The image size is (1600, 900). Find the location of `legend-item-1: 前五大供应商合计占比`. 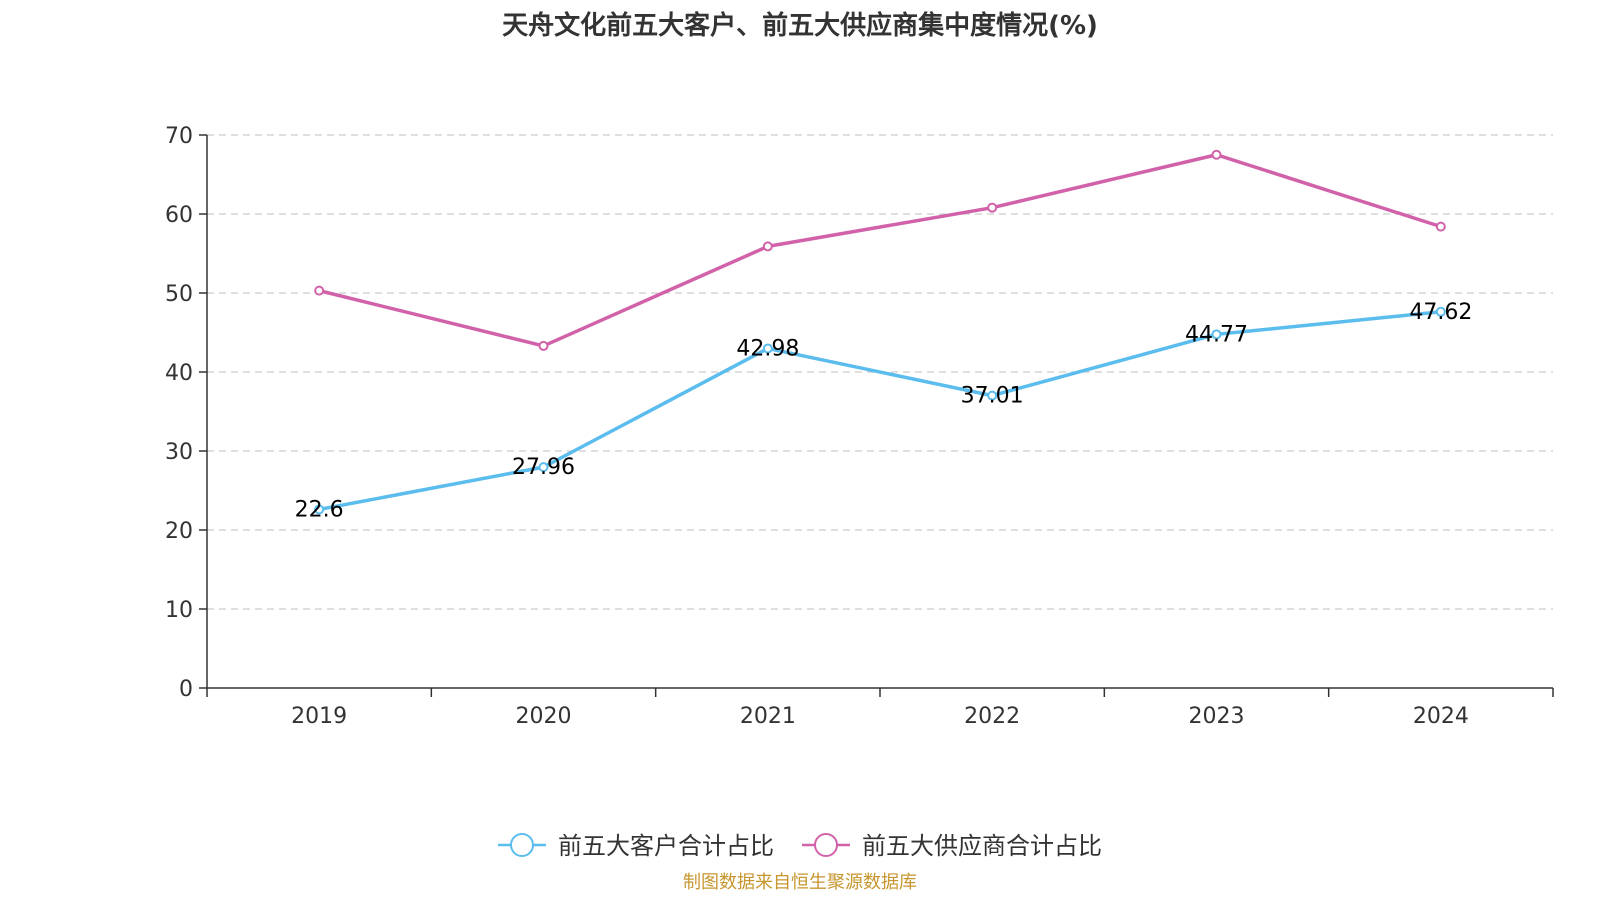

legend-item-1: 前五大供应商合计占比 is located at coordinates (952, 846).